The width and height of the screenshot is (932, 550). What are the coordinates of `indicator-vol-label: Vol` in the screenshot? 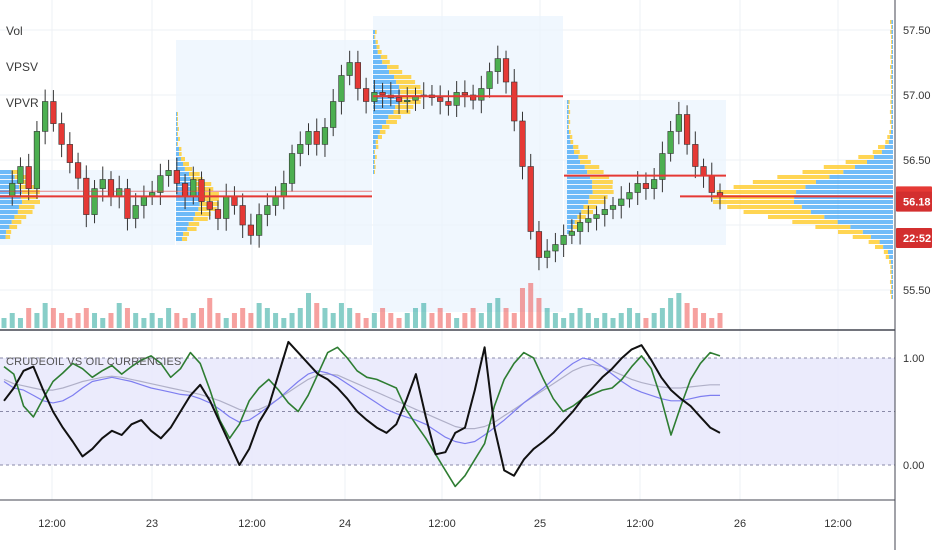 It's located at (14, 31).